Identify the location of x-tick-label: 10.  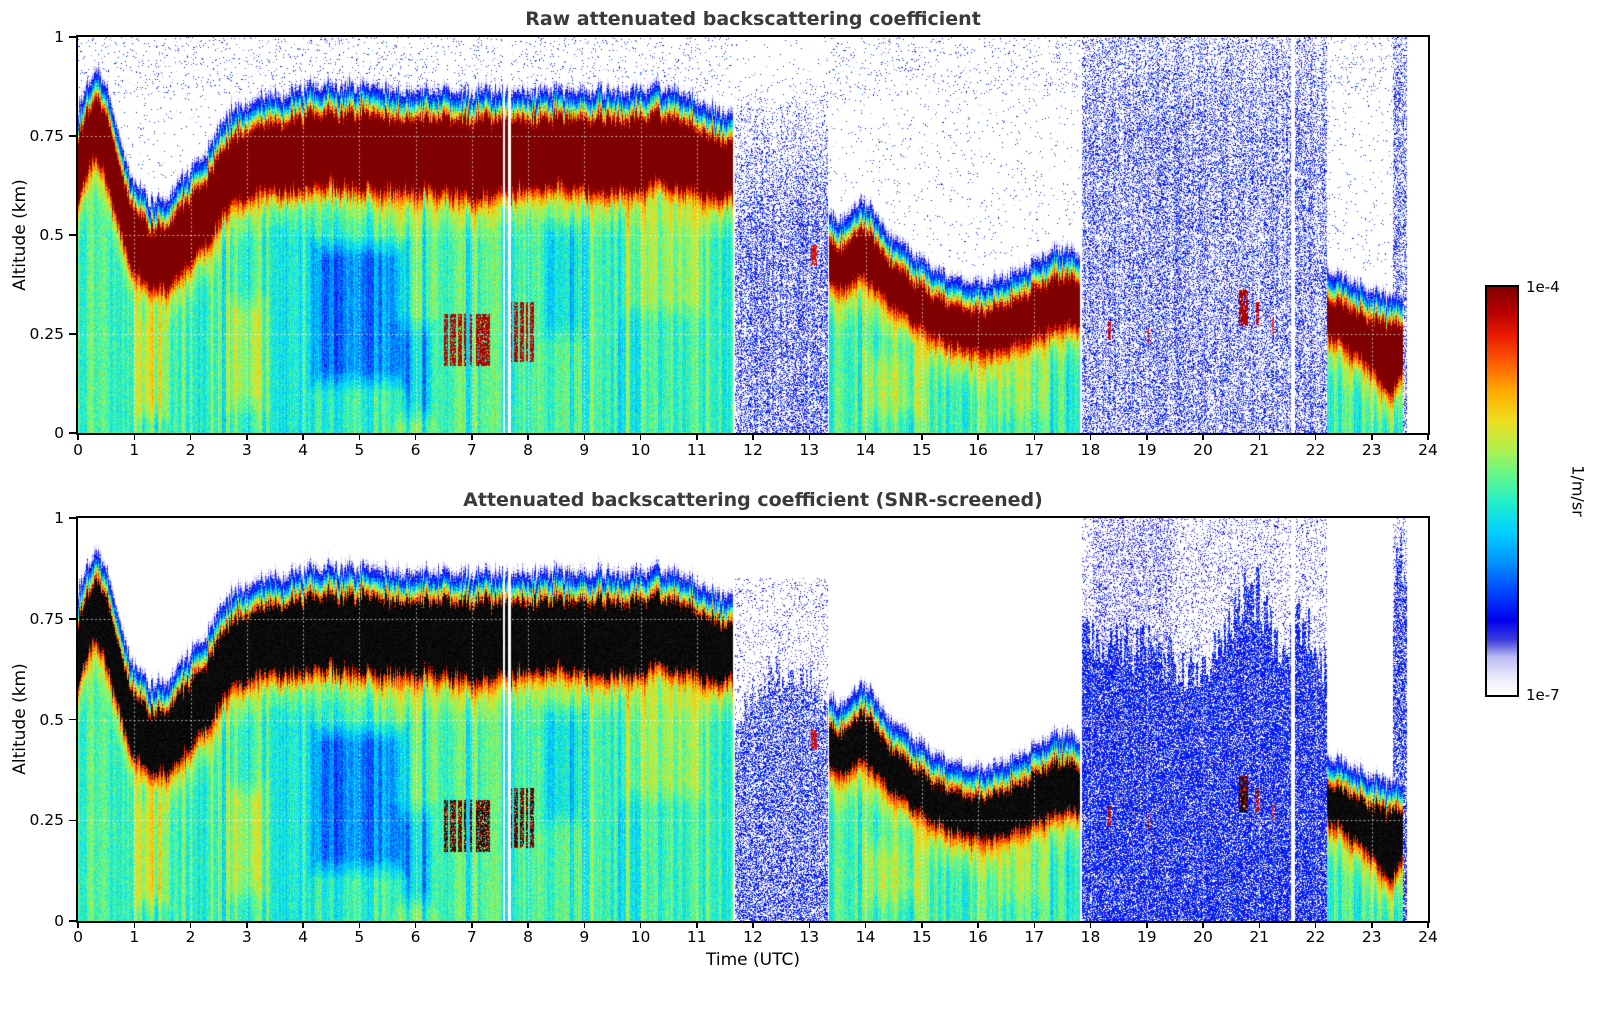
(640, 450).